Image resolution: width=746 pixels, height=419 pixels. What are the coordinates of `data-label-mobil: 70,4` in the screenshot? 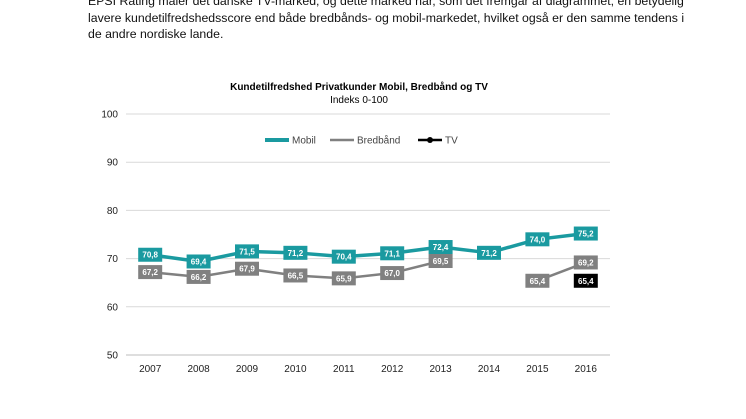 It's located at (344, 257).